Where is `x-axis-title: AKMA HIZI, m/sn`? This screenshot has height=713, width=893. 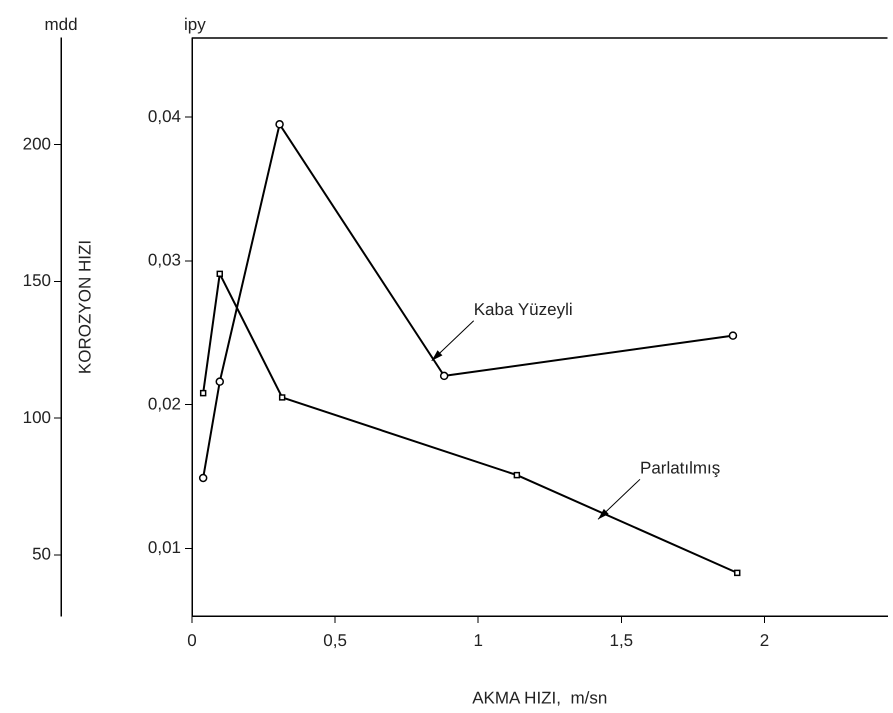 x-axis-title: AKMA HIZI, m/sn is located at coordinates (540, 698).